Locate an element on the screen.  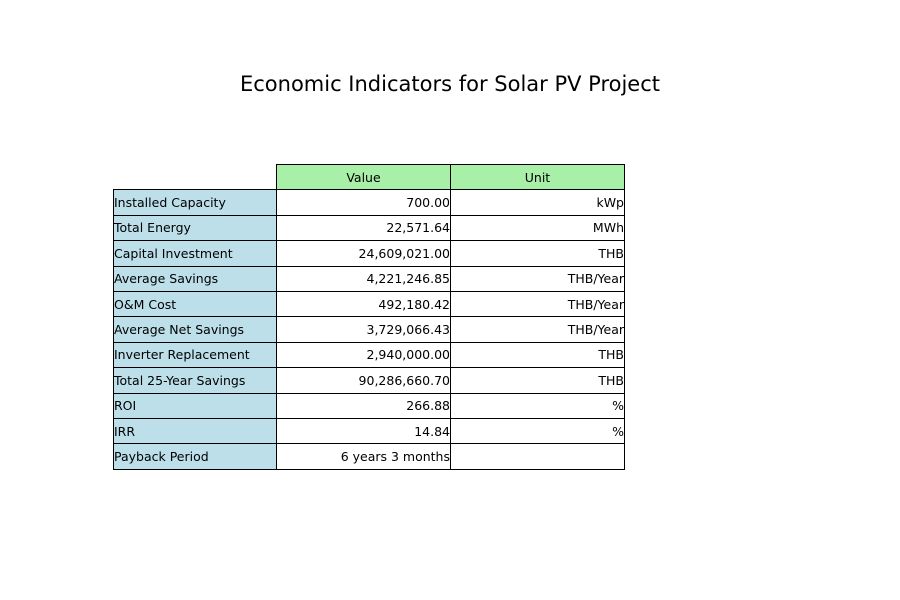
value-cell: 266.88 is located at coordinates (363, 405).